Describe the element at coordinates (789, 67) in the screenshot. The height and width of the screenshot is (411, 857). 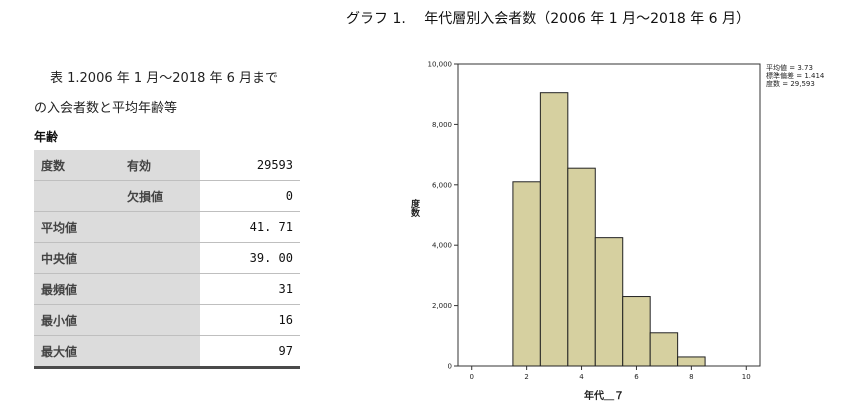
I see `stats-mean: 平均値 = 3.73` at that location.